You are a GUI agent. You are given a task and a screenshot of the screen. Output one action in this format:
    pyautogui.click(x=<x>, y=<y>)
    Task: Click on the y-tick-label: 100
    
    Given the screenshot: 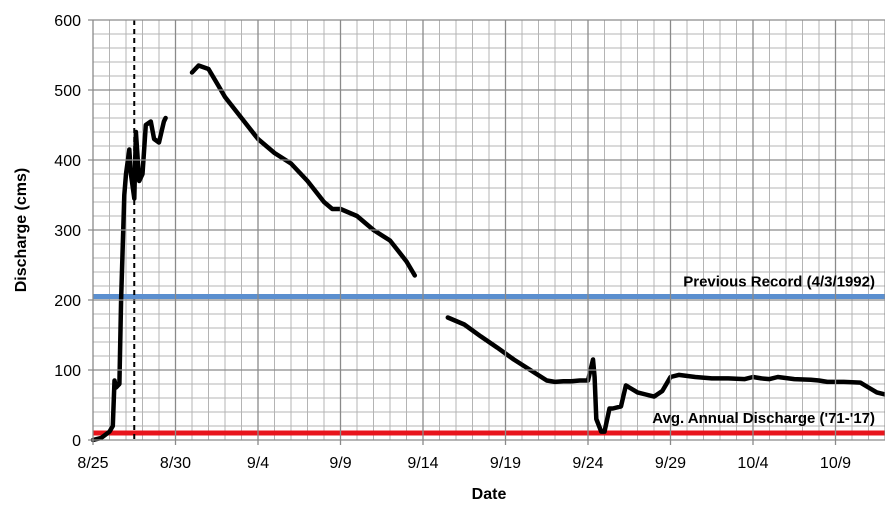 What is the action you would take?
    pyautogui.click(x=67, y=371)
    